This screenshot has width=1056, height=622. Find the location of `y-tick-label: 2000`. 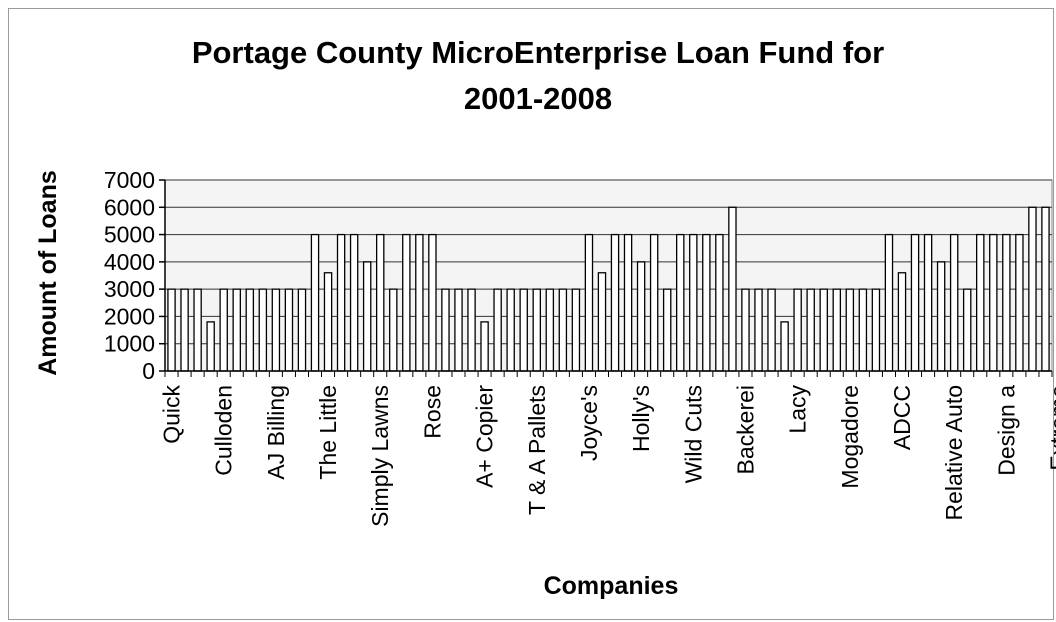

y-tick-label: 2000 is located at coordinates (129, 316).